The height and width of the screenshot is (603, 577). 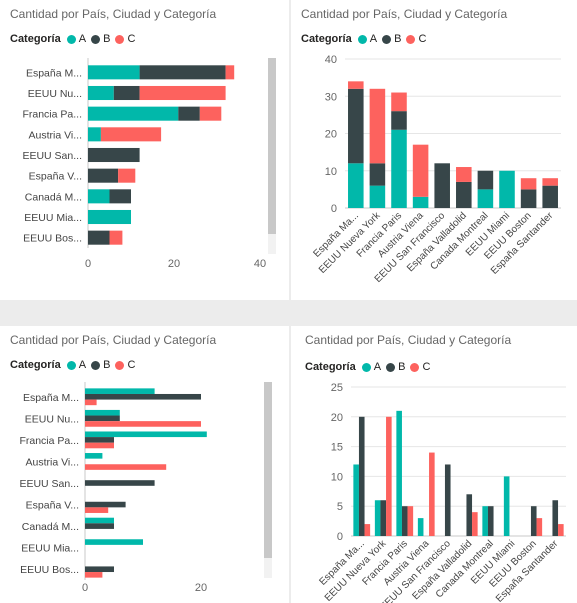 I want to click on y-tick-label: 10, so click(x=337, y=477).